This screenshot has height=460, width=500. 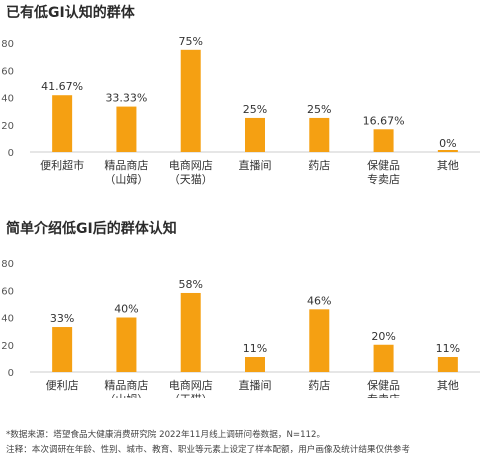 I want to click on chart-2-value-label-0: 33%, so click(x=62, y=318).